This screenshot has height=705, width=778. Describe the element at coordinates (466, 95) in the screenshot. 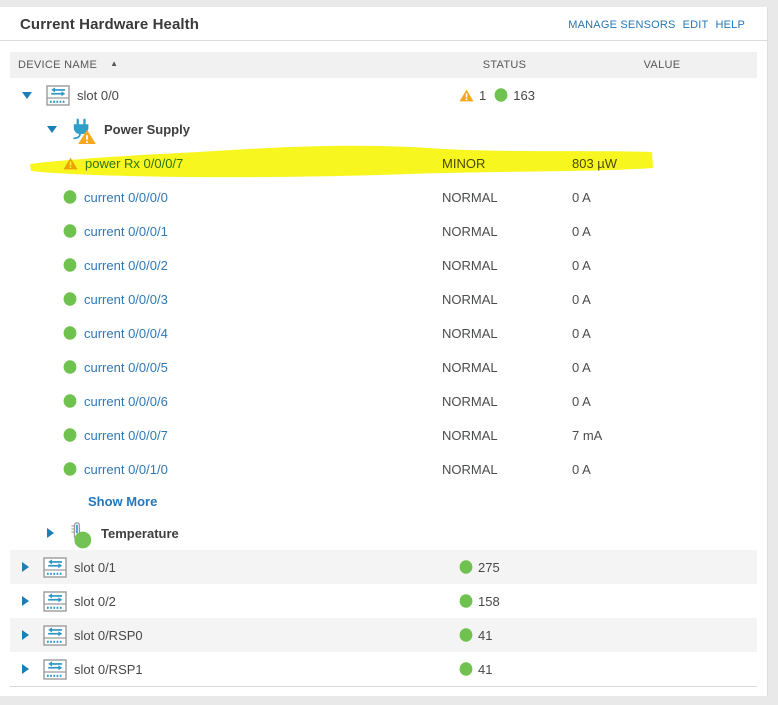

I see `warning-triangle-icon` at that location.